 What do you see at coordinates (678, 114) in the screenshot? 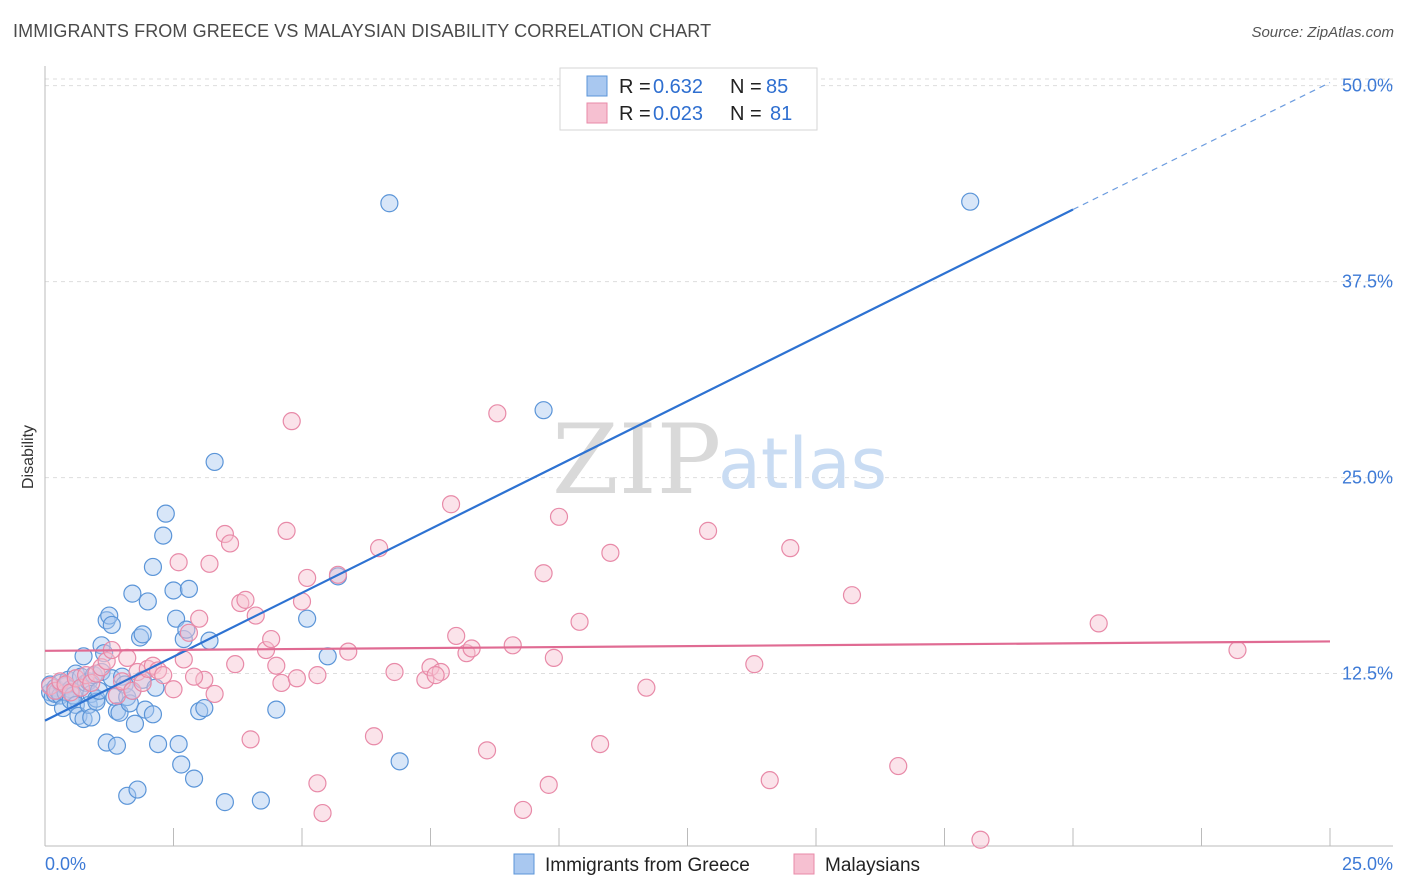
I see `legend-r-value-2: 0.023` at bounding box center [678, 114].